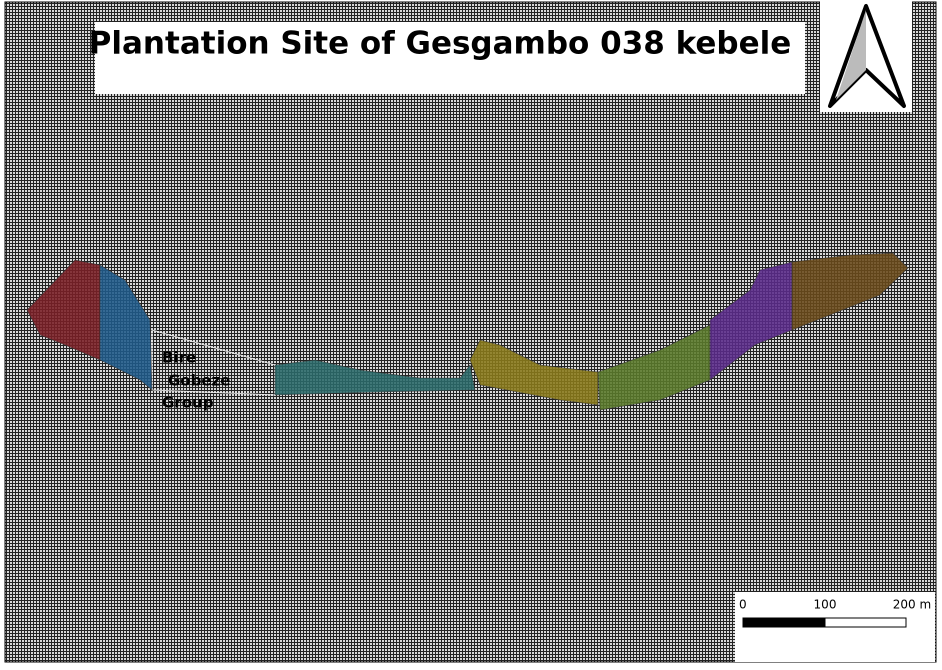 This screenshot has width=942, height=670. What do you see at coordinates (440, 44) in the screenshot?
I see `map-title: Plantation Site of Gesgambo 038 kebele` at bounding box center [440, 44].